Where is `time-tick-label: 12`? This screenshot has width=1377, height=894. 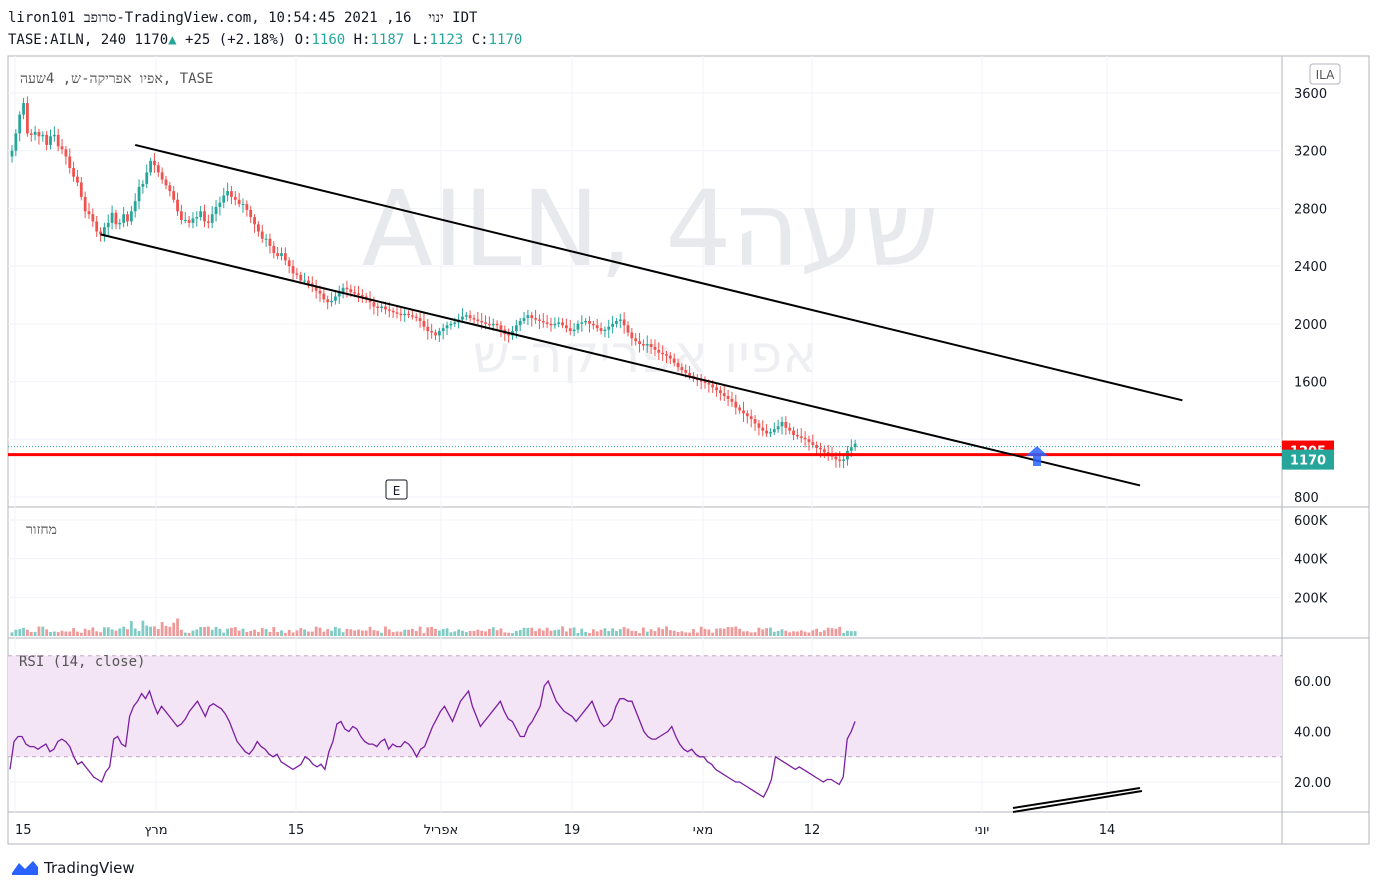
time-tick-label: 12 is located at coordinates (812, 830).